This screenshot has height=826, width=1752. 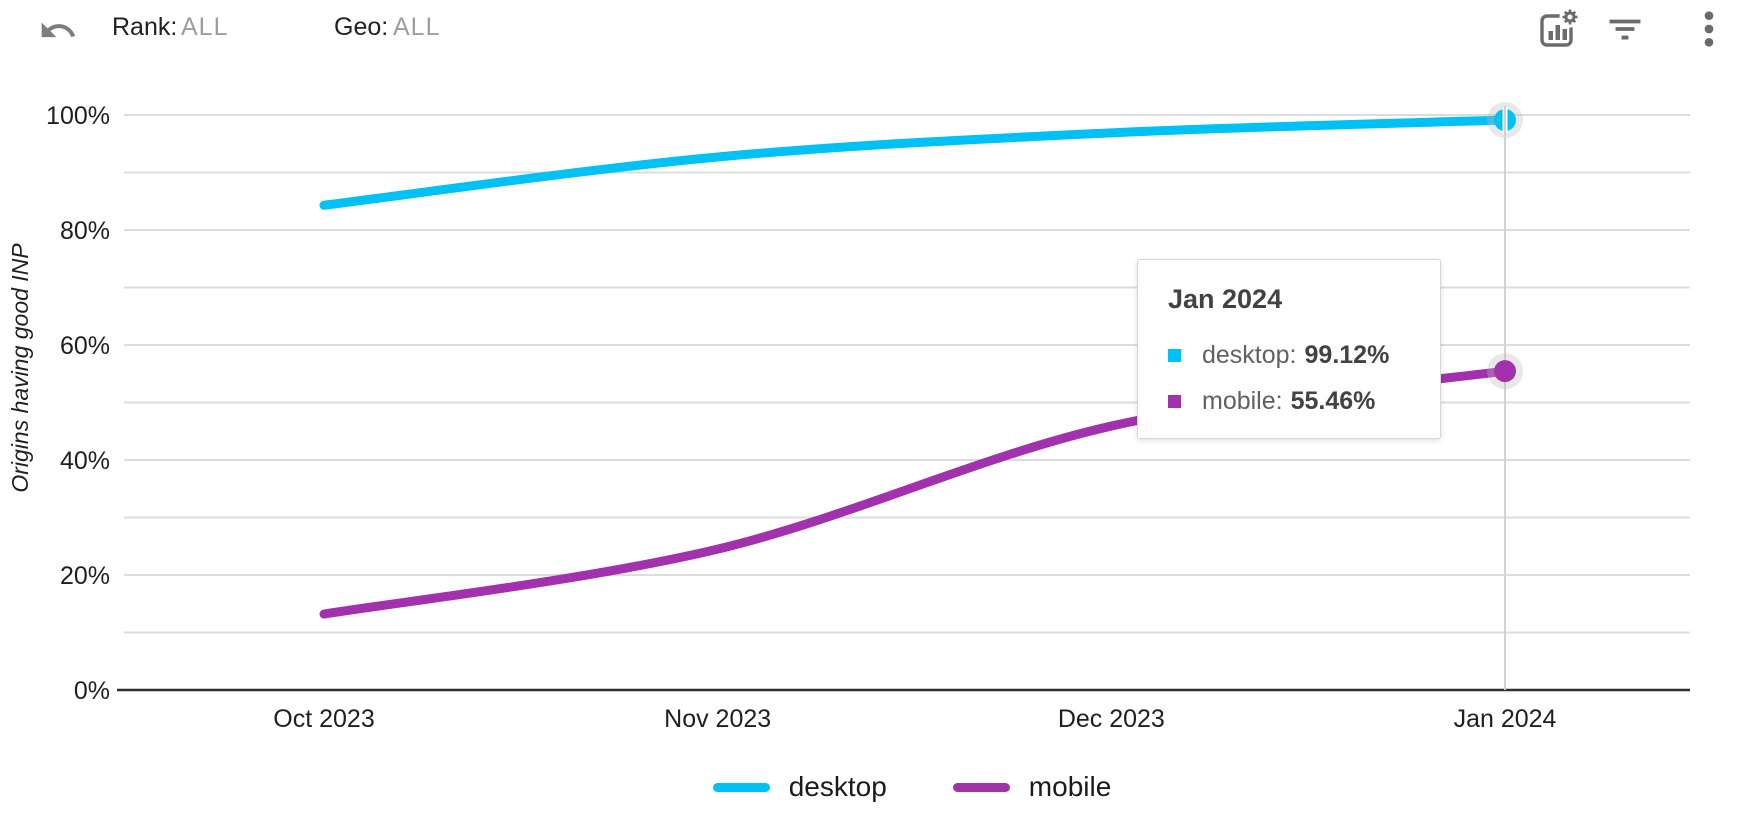 I want to click on tooltip-series-value: 99.12%, so click(x=1347, y=355).